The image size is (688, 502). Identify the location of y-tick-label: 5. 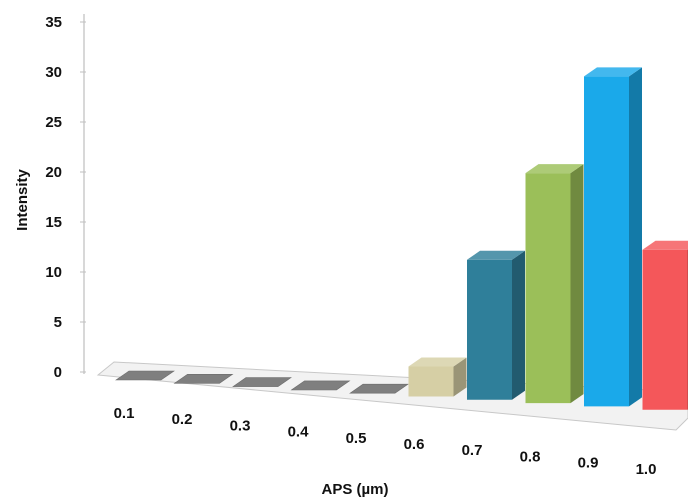
(58, 322).